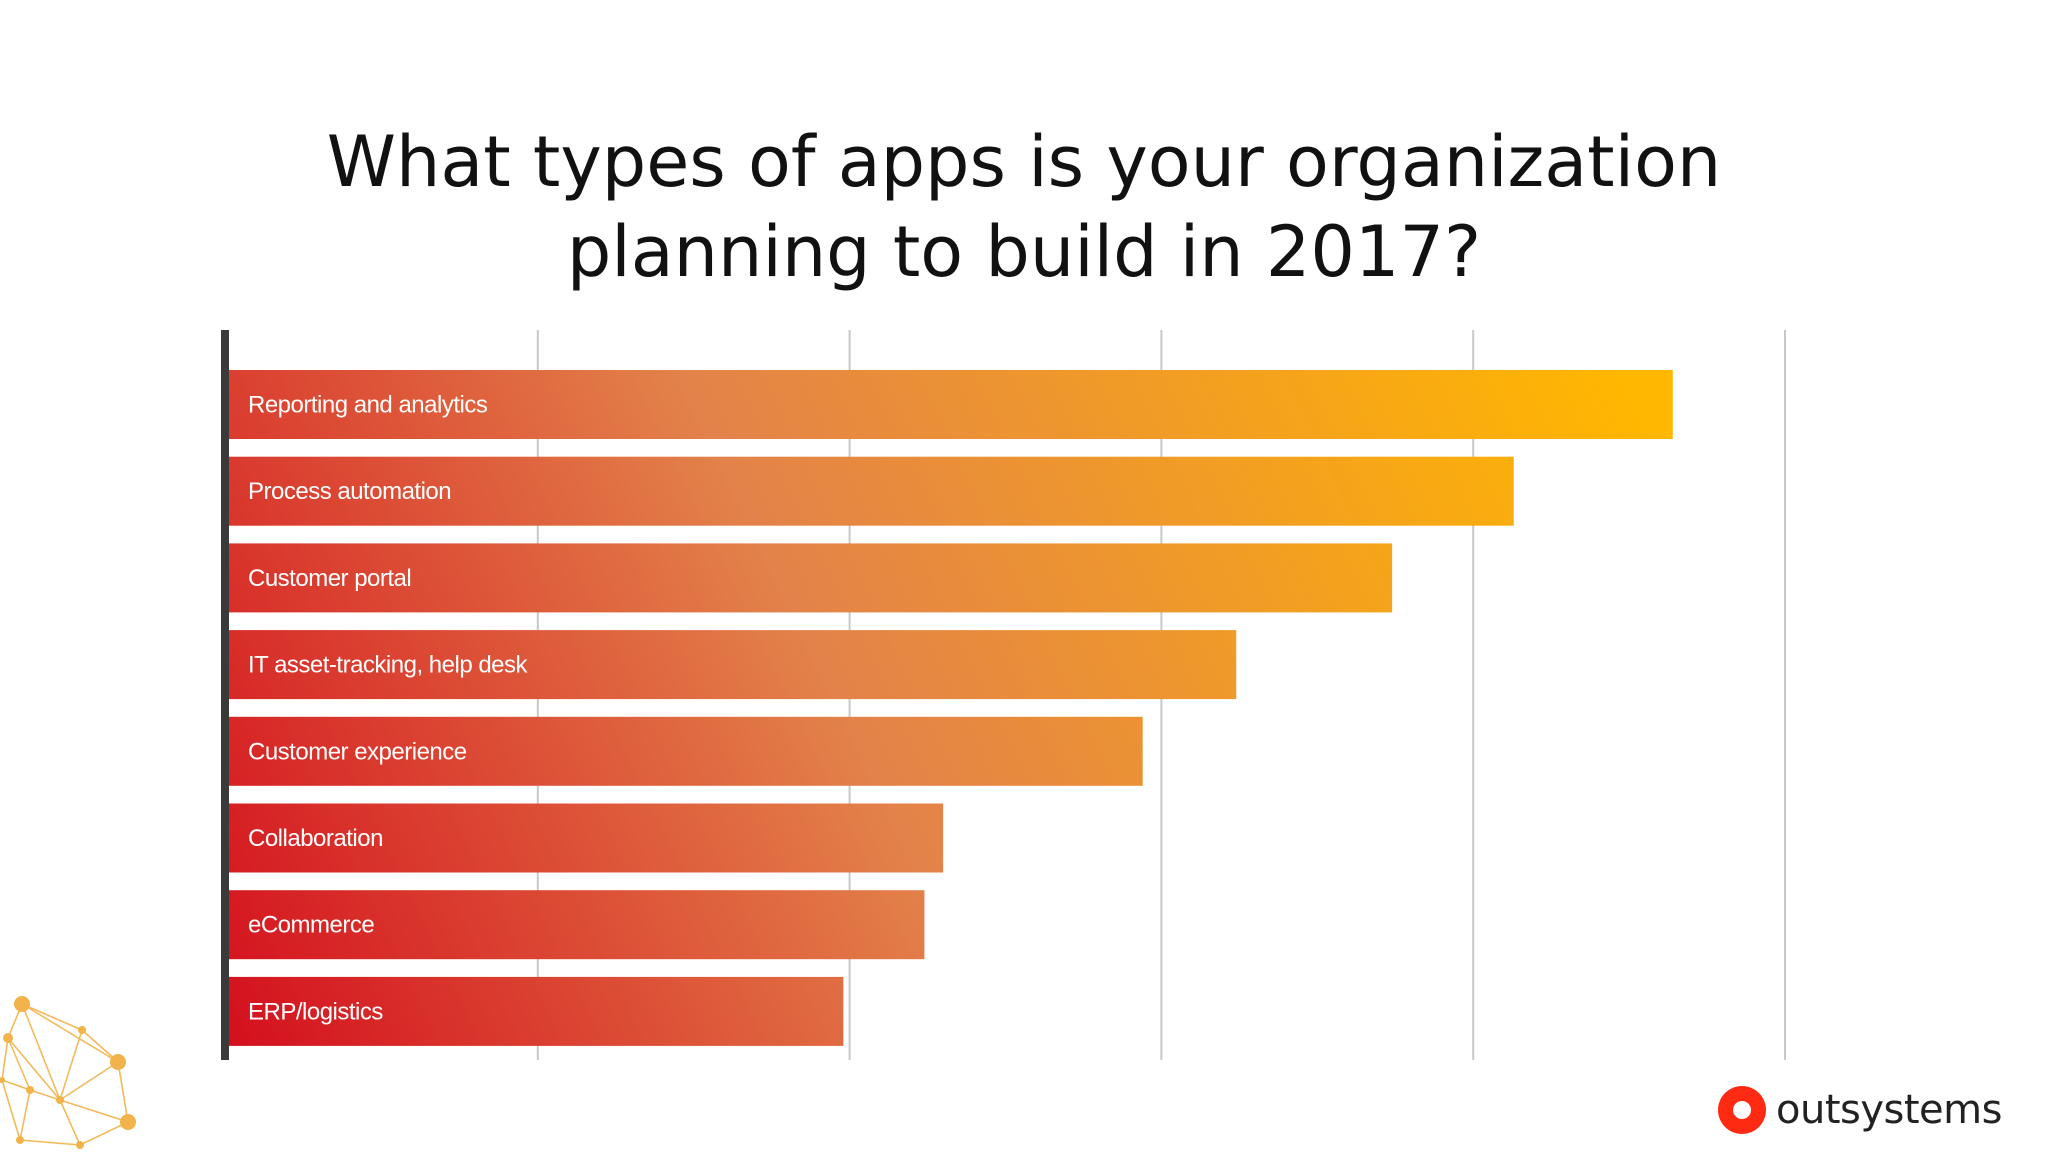  What do you see at coordinates (349, 491) in the screenshot?
I see `bar-label: Process automation` at bounding box center [349, 491].